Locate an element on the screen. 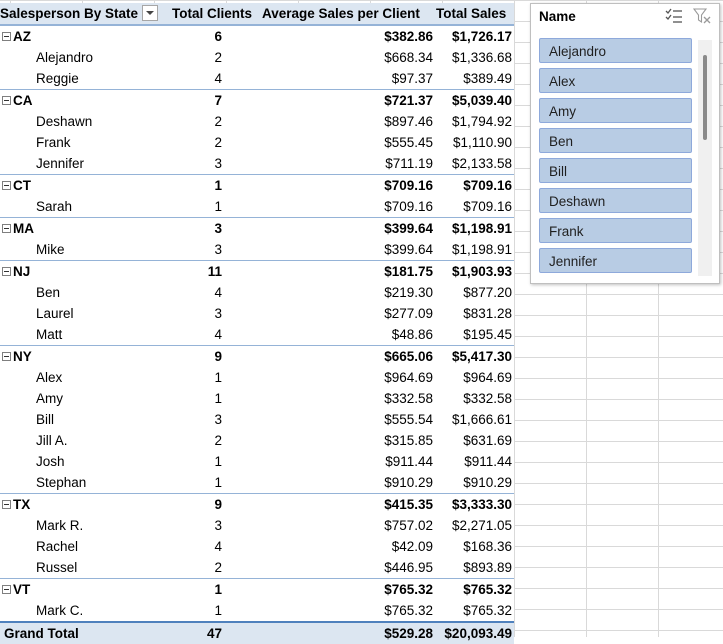 Image resolution: width=723 pixels, height=644 pixels. salesperson-total-sales: $168.36 is located at coordinates (487, 546).